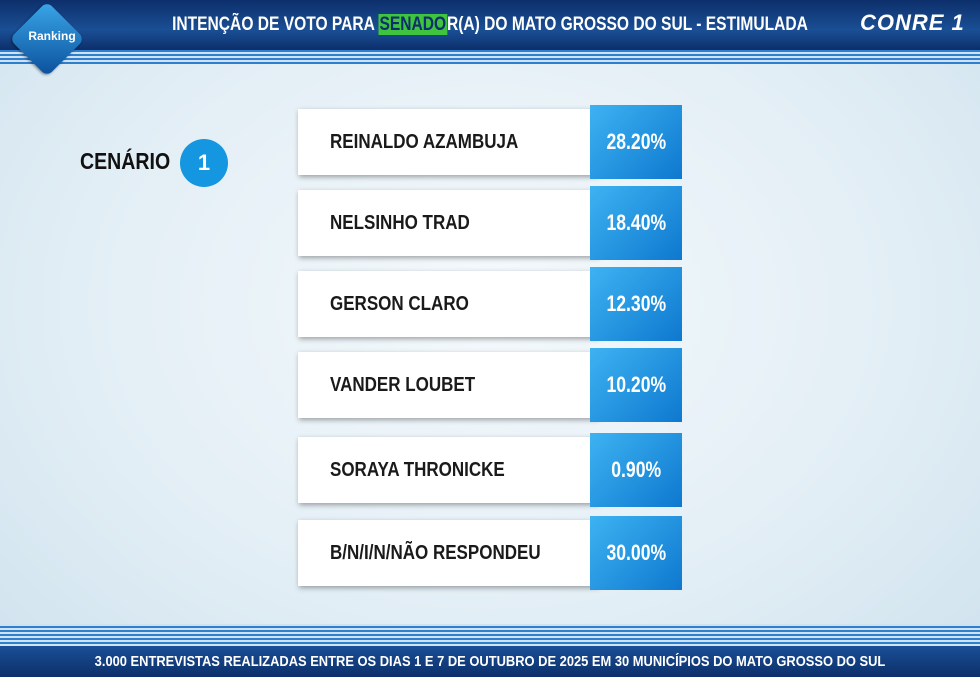  What do you see at coordinates (435, 553) in the screenshot?
I see `candidate-name: B/N/I/N/NÃO RESPONDEU` at bounding box center [435, 553].